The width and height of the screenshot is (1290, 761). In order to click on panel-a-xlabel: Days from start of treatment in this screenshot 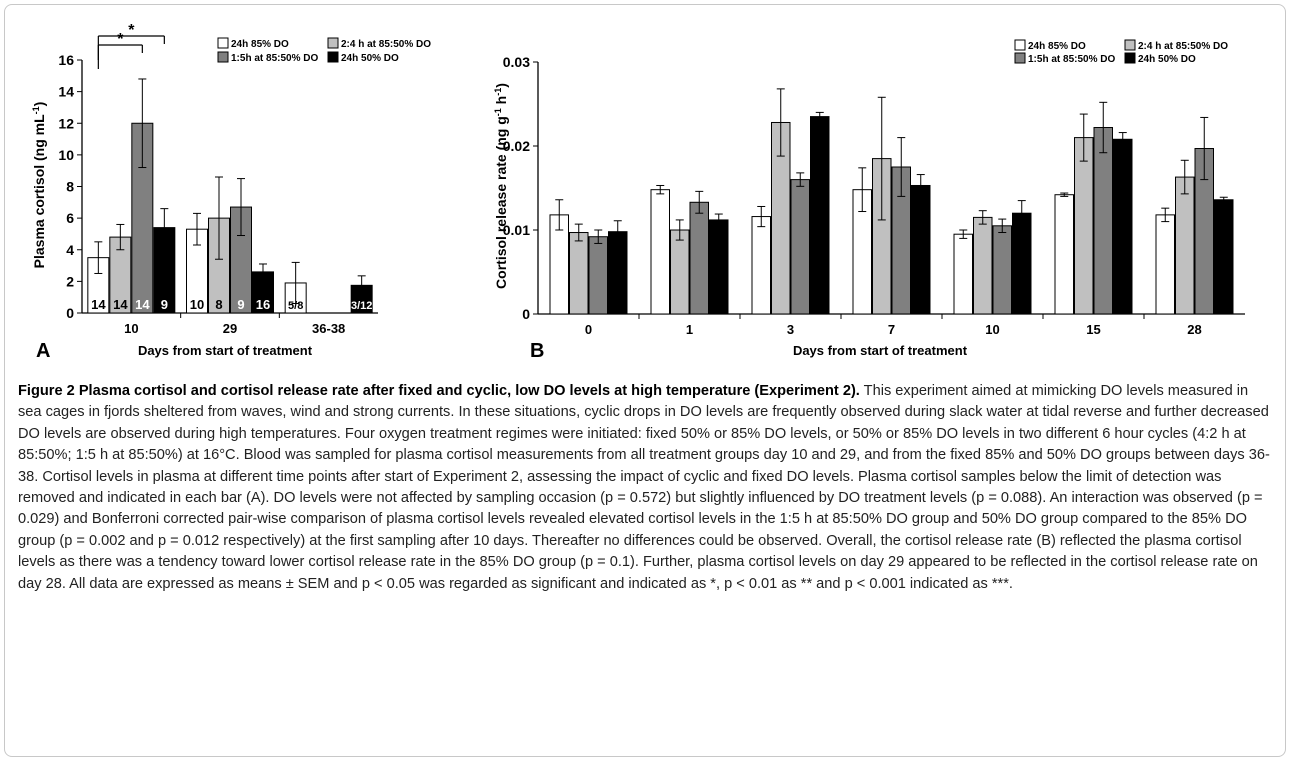, I will do `click(225, 350)`.